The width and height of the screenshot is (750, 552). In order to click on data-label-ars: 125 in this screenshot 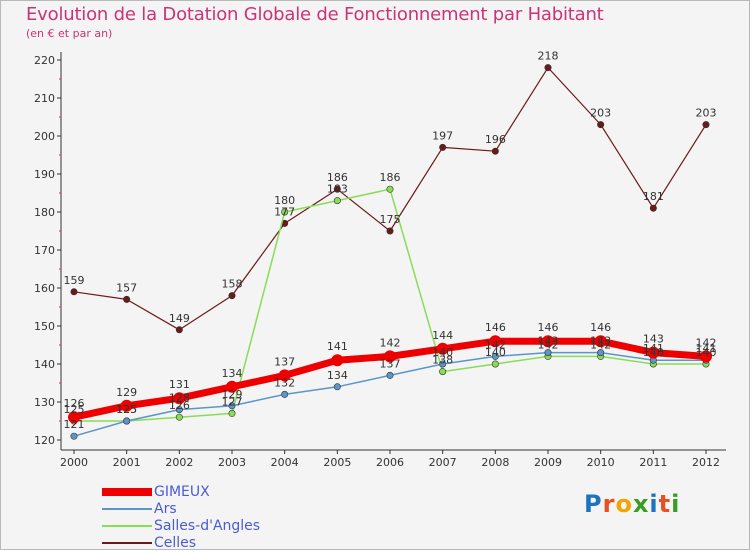, I will do `click(126, 409)`.